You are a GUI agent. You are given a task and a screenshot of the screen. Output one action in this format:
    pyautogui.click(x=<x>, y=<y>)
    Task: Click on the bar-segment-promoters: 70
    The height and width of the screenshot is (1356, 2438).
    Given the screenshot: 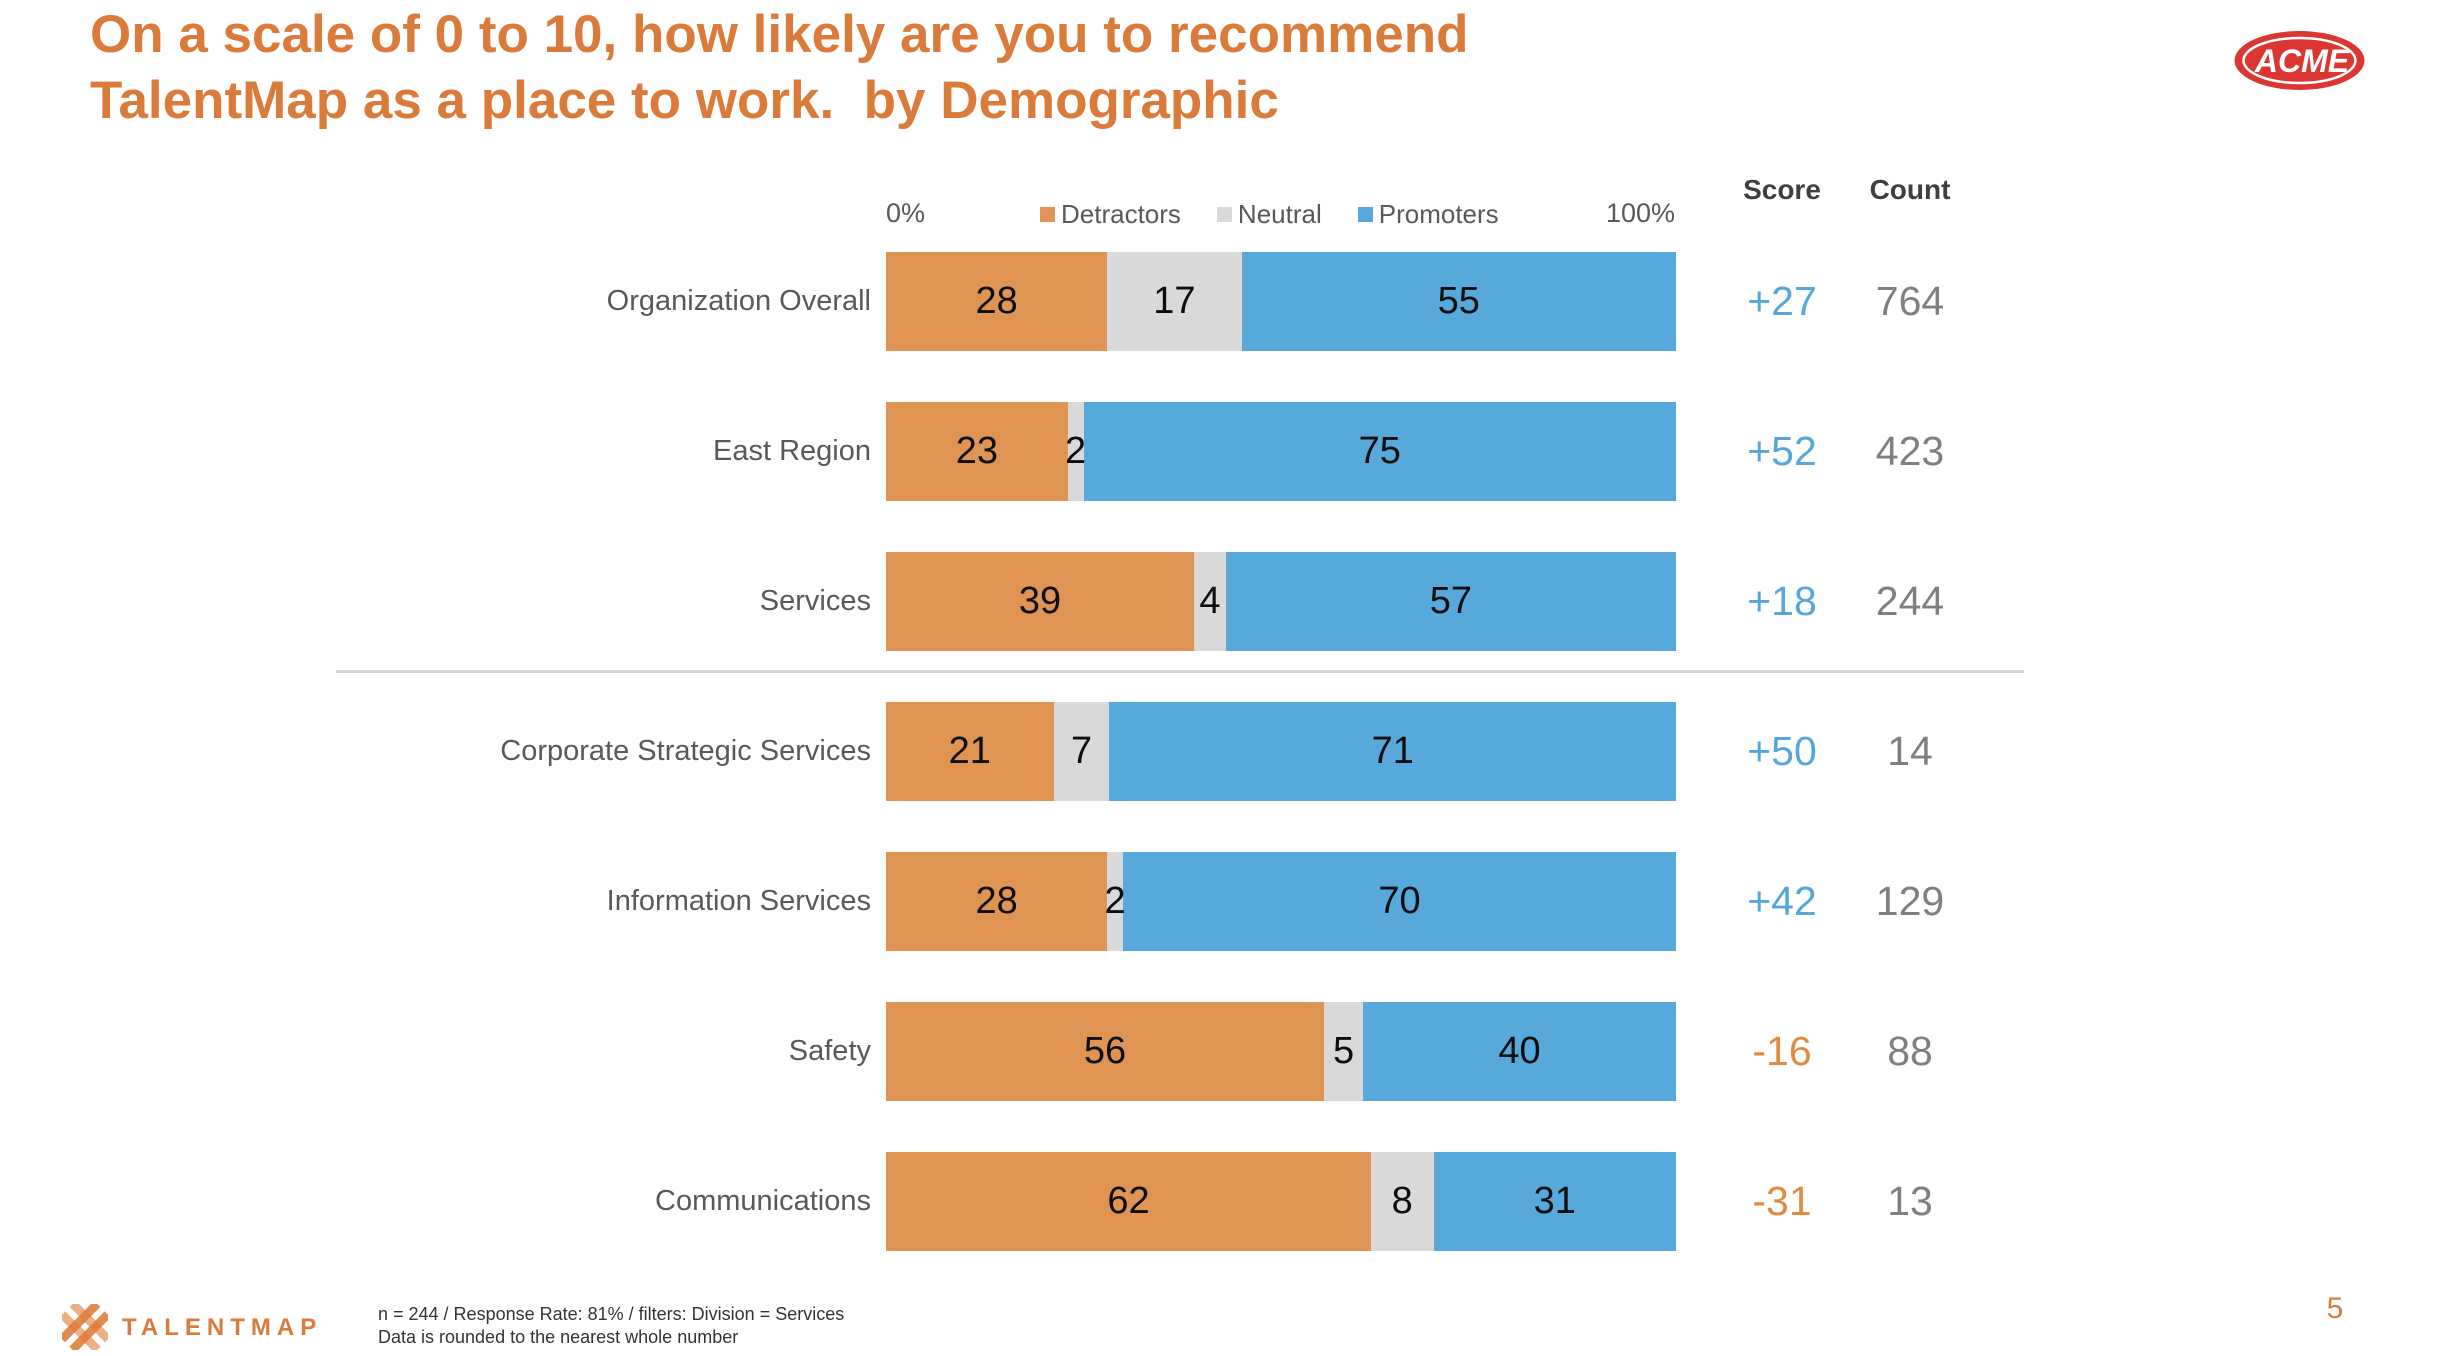 What is the action you would take?
    pyautogui.click(x=1399, y=901)
    